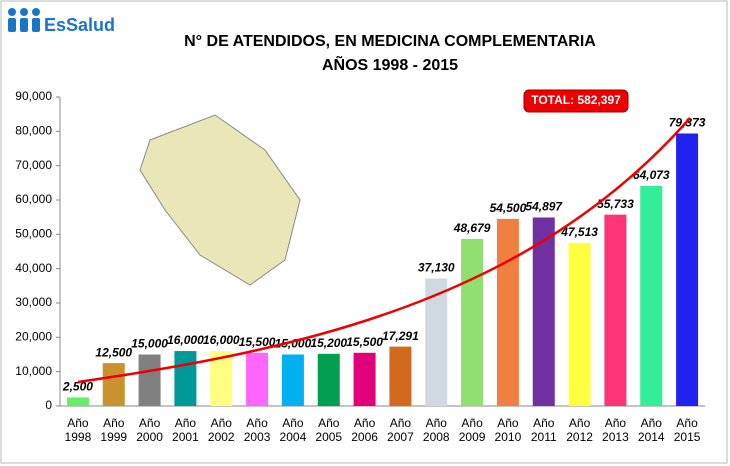  What do you see at coordinates (220, 200) in the screenshot?
I see `map-image` at bounding box center [220, 200].